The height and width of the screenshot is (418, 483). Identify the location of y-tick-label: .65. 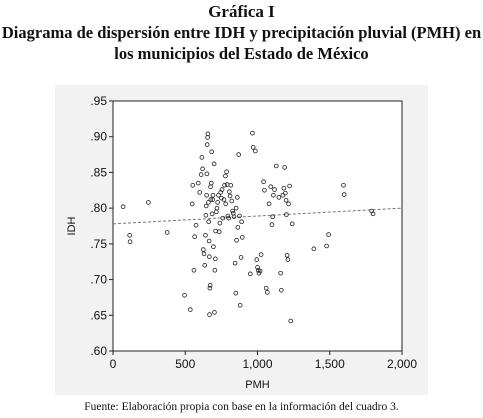
(98, 315).